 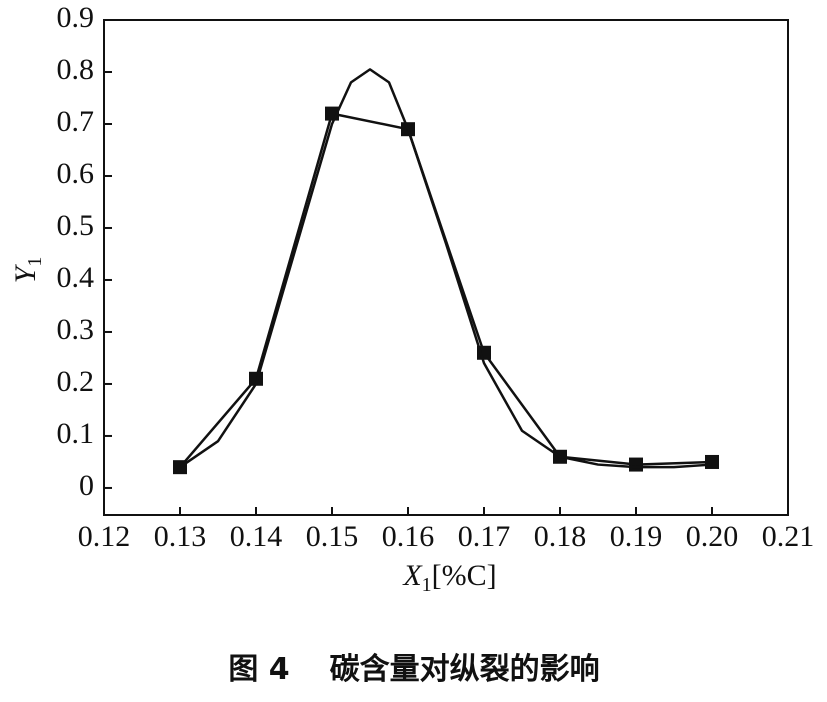 What do you see at coordinates (35, 262) in the screenshot?
I see `y-label-sub: 1` at bounding box center [35, 262].